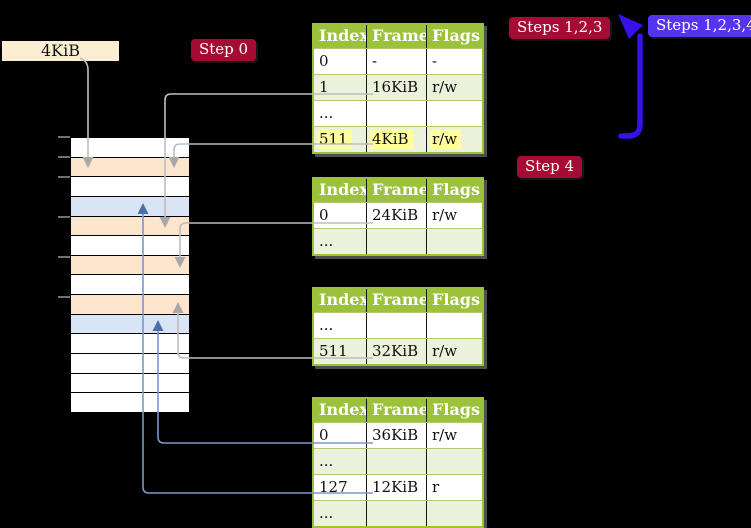 The width and height of the screenshot is (751, 528). I want to click on page-table-third: Index Frame Flags... 511 32KiB r/w, so click(398, 326).